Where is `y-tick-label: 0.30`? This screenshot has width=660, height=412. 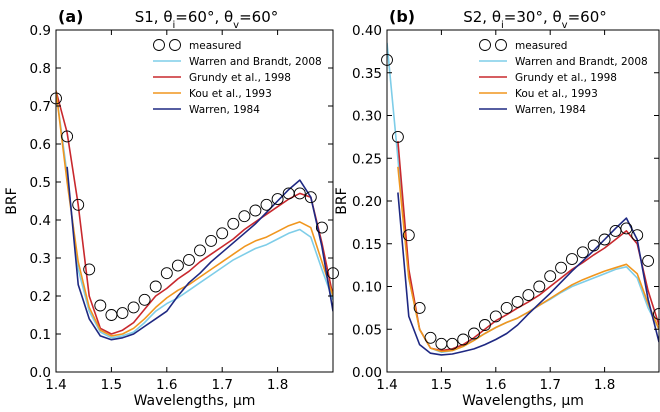 y-tick-label: 0.30 is located at coordinates (367, 117).